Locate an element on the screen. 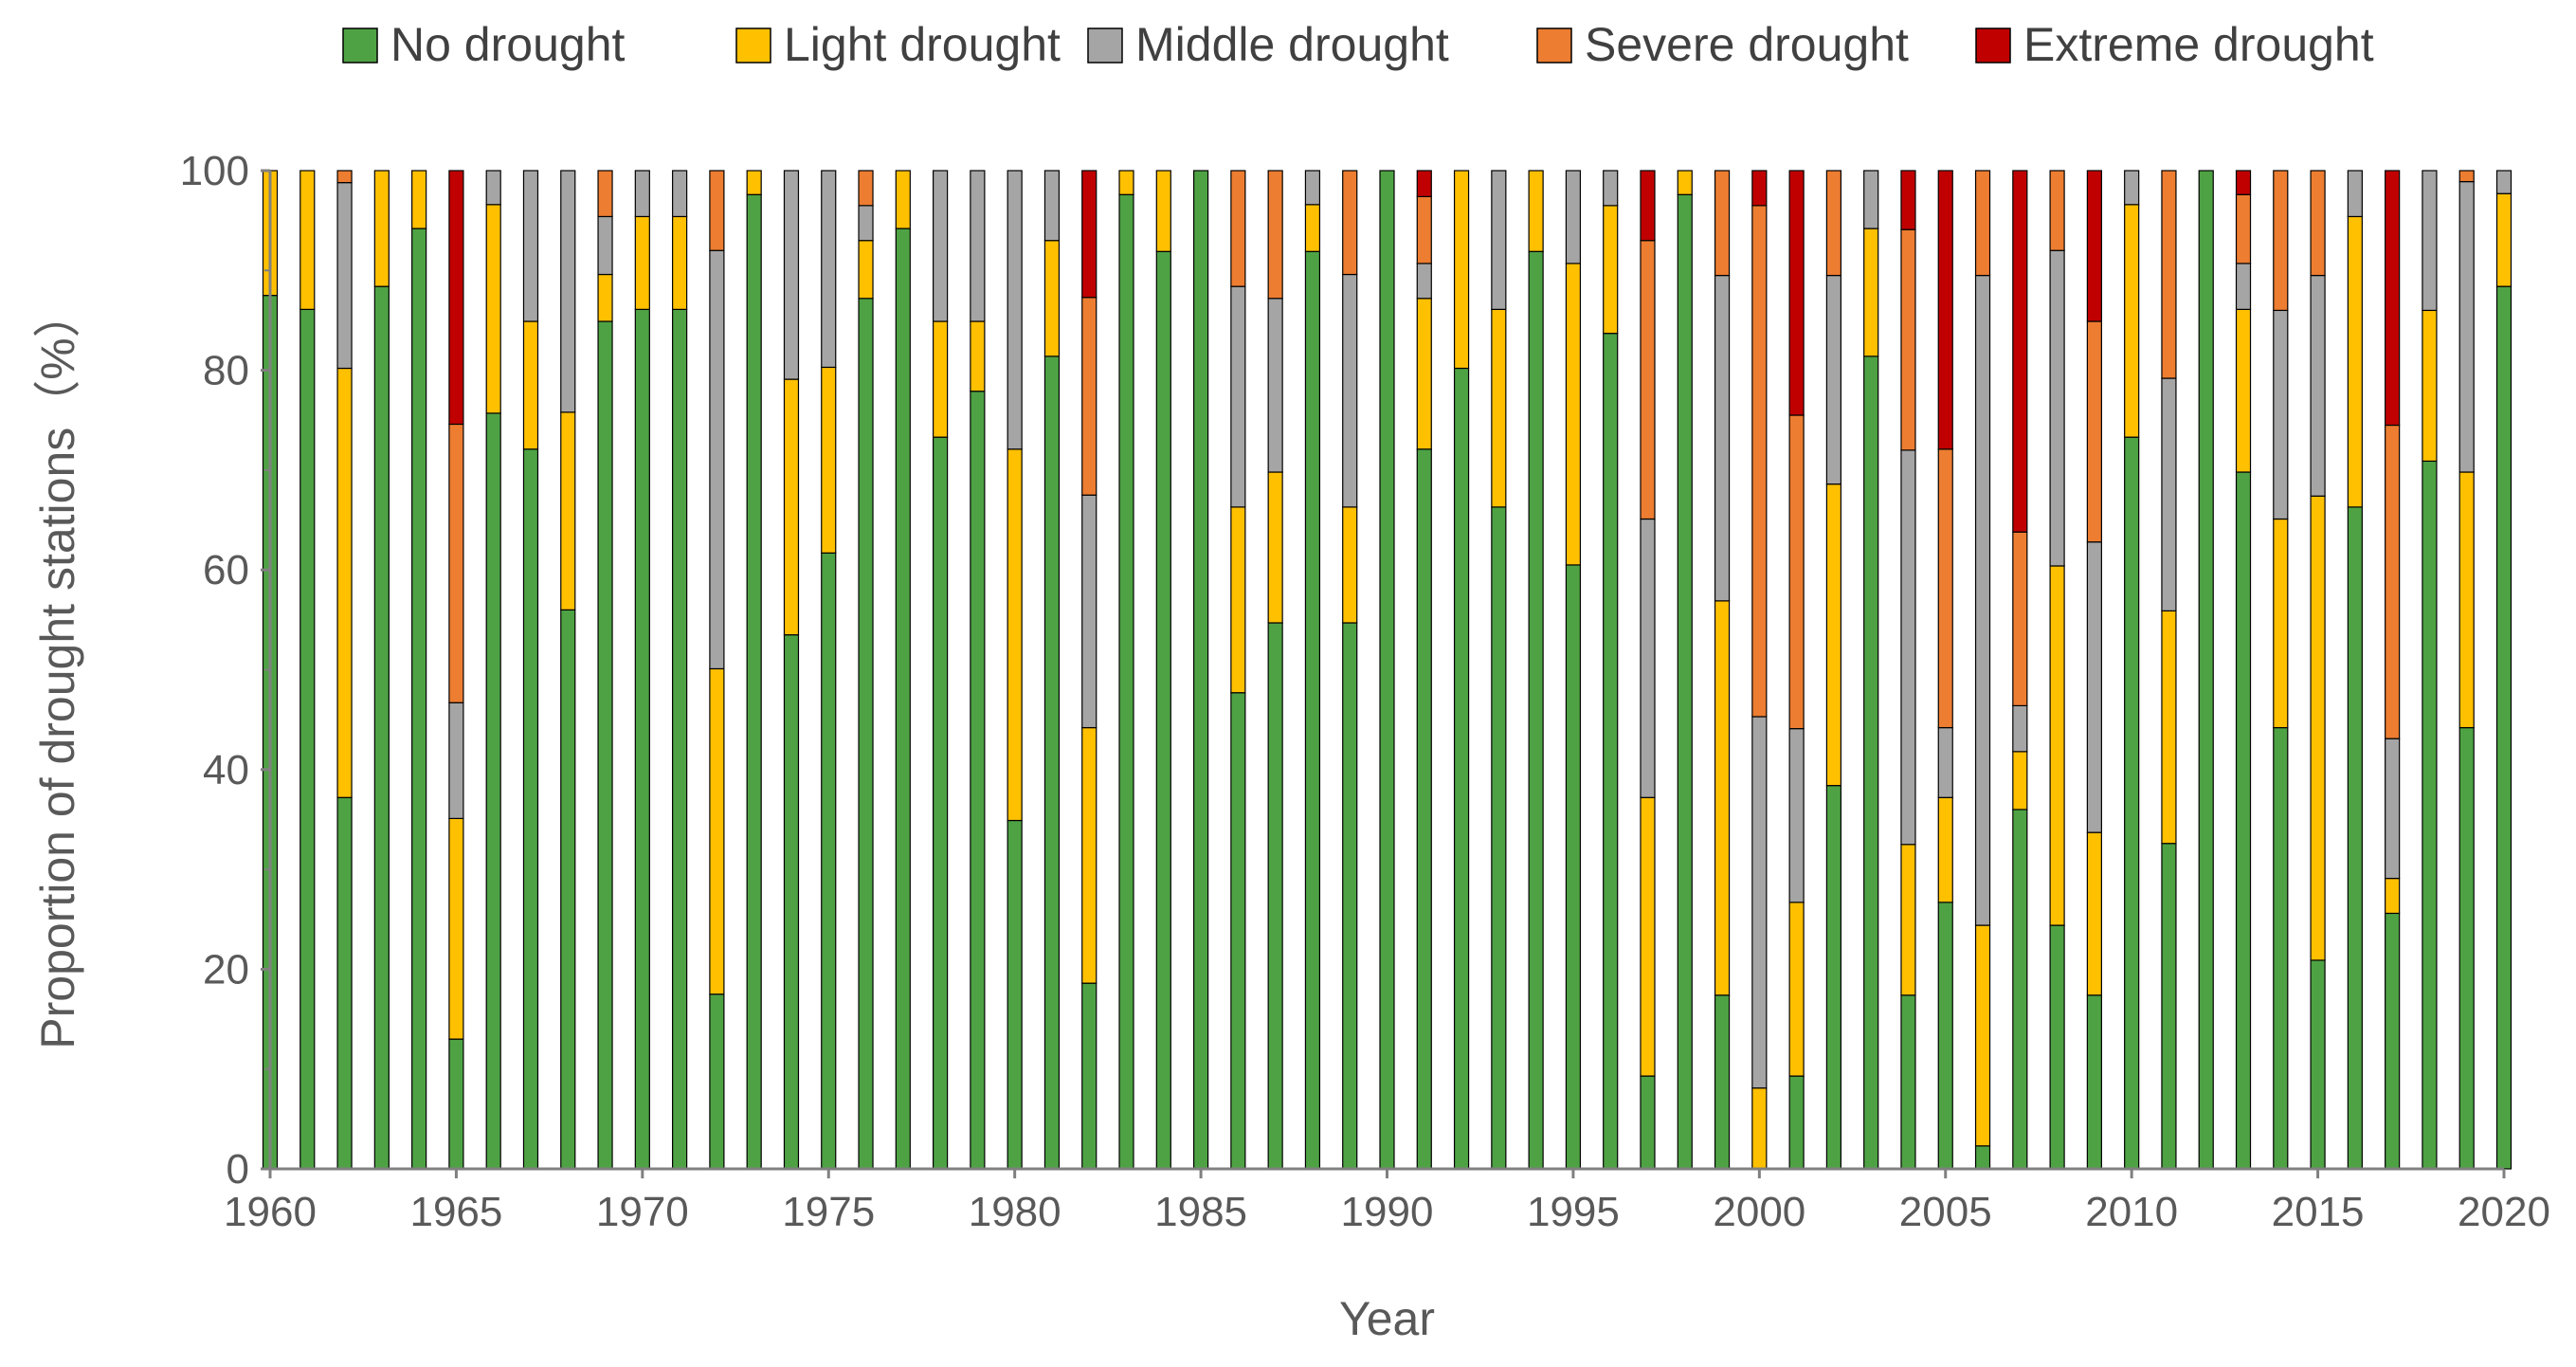 This screenshot has width=2576, height=1367. y-tick-labels: 0 20 40 60 80 100 is located at coordinates (225, 670).